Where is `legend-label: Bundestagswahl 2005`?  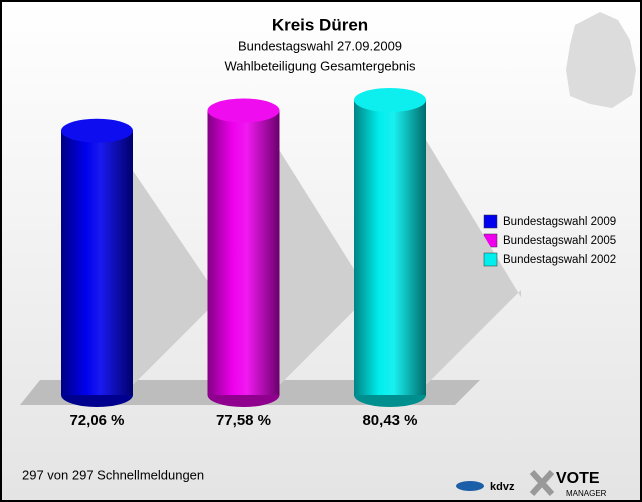
legend-label: Bundestagswahl 2005 is located at coordinates (559, 241).